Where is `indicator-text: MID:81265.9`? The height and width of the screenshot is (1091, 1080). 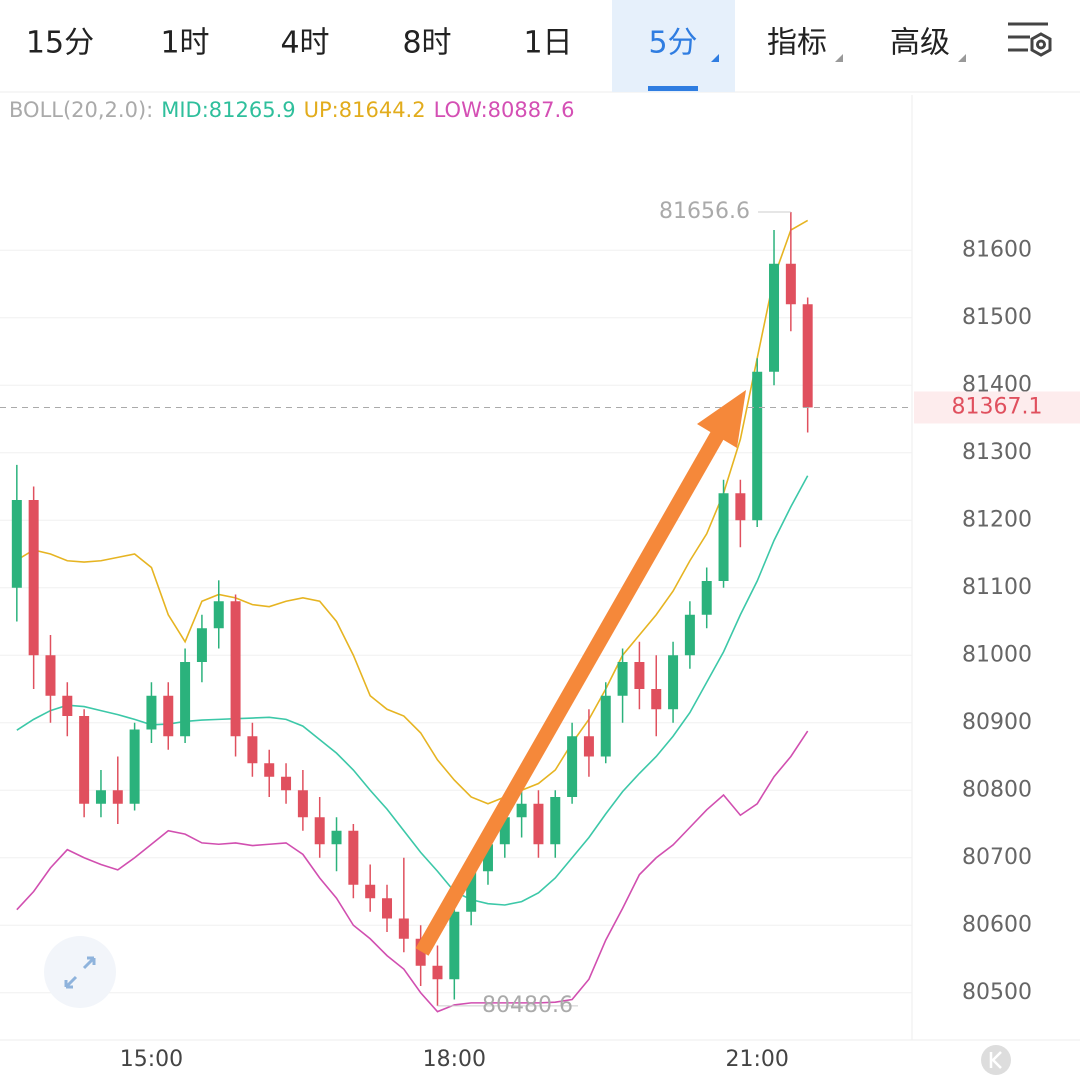 indicator-text: MID:81265.9 is located at coordinates (228, 110).